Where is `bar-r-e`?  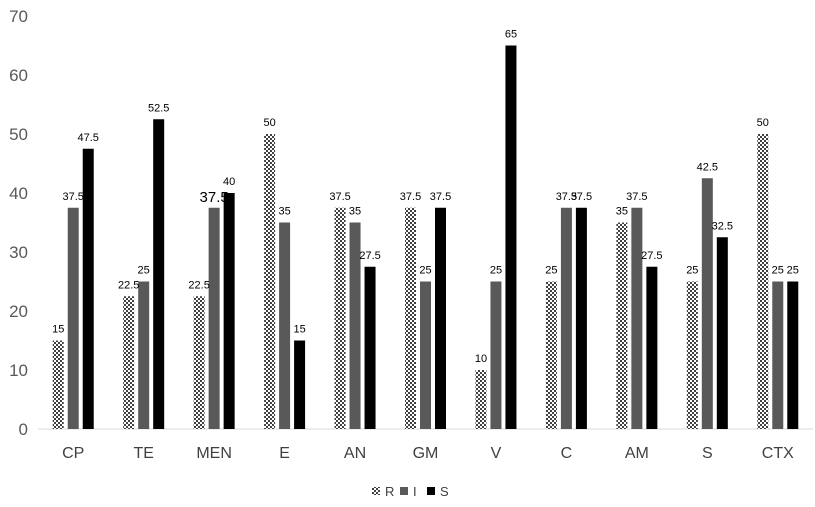 bar-r-e is located at coordinates (270, 281).